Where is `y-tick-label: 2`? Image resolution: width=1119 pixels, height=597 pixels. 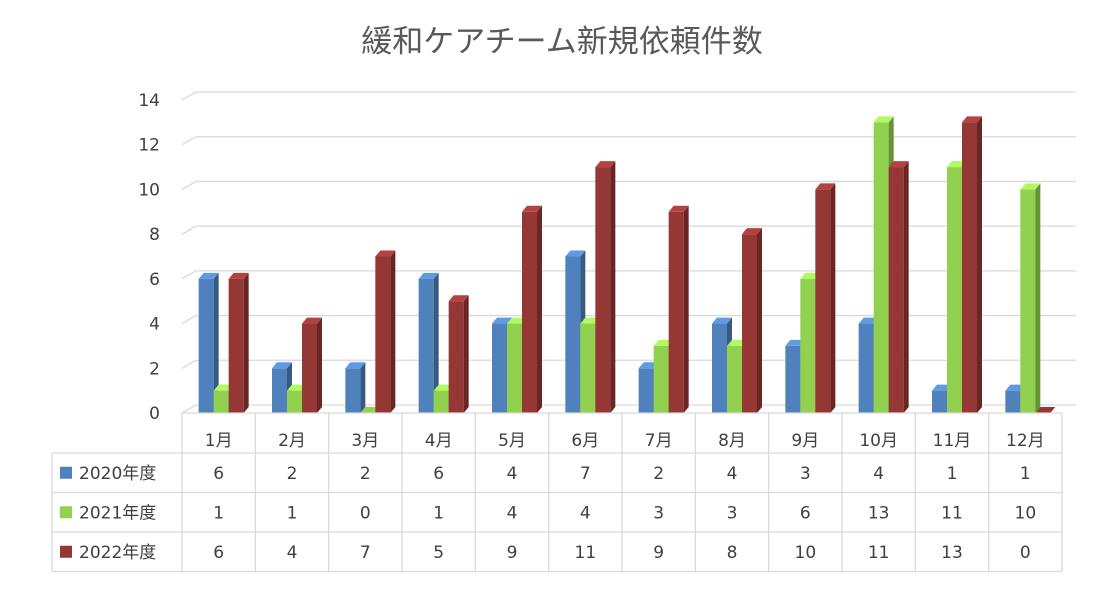 y-tick-label: 2 is located at coordinates (154, 369).